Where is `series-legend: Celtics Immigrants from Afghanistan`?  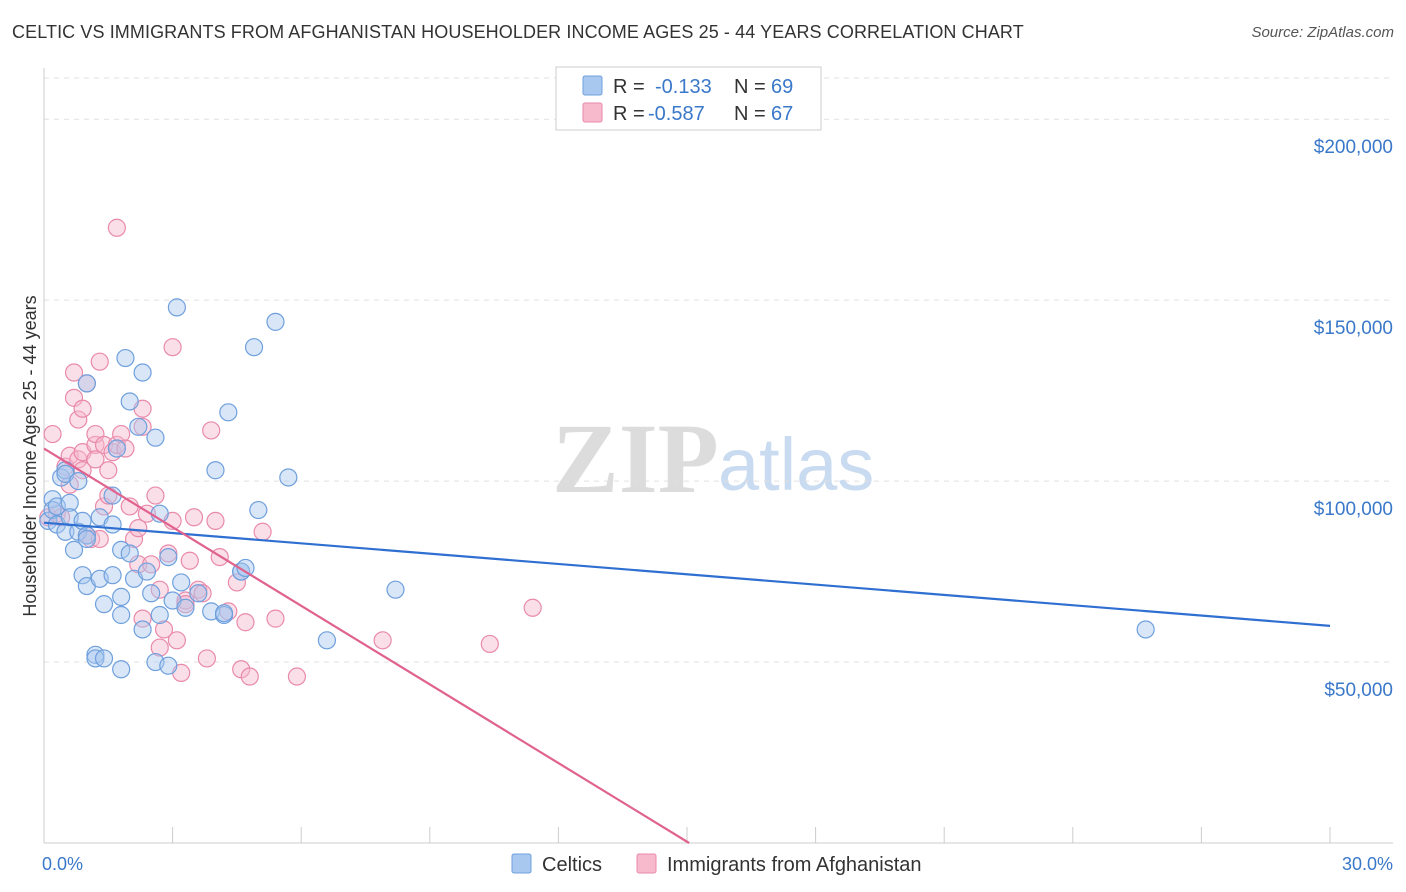
series-legend: Celtics Immigrants from Afghanistan is located at coordinates (716, 864).